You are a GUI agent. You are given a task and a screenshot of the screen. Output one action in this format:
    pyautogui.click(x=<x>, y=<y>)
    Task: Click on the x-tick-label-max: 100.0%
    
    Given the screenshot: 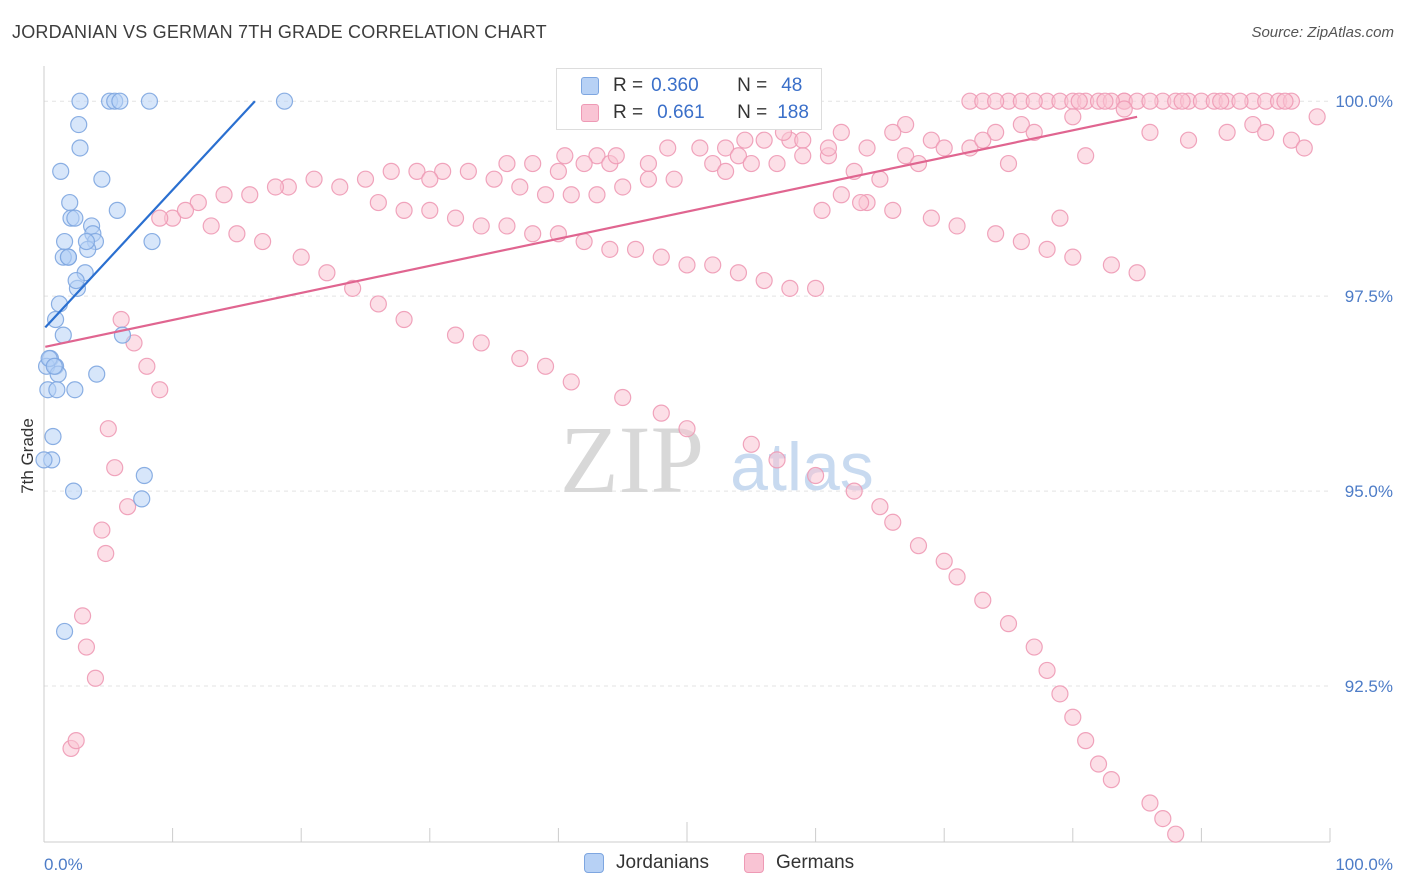 What is the action you would take?
    pyautogui.click(x=1364, y=864)
    